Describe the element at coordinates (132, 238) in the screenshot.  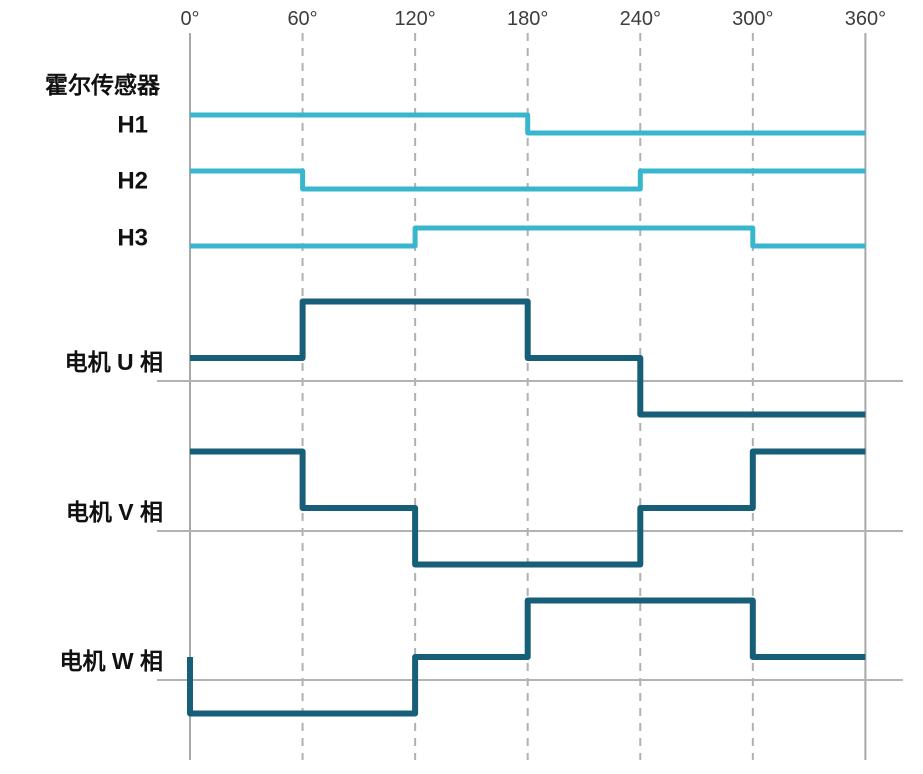
I see `signal-label-h3: H3` at that location.